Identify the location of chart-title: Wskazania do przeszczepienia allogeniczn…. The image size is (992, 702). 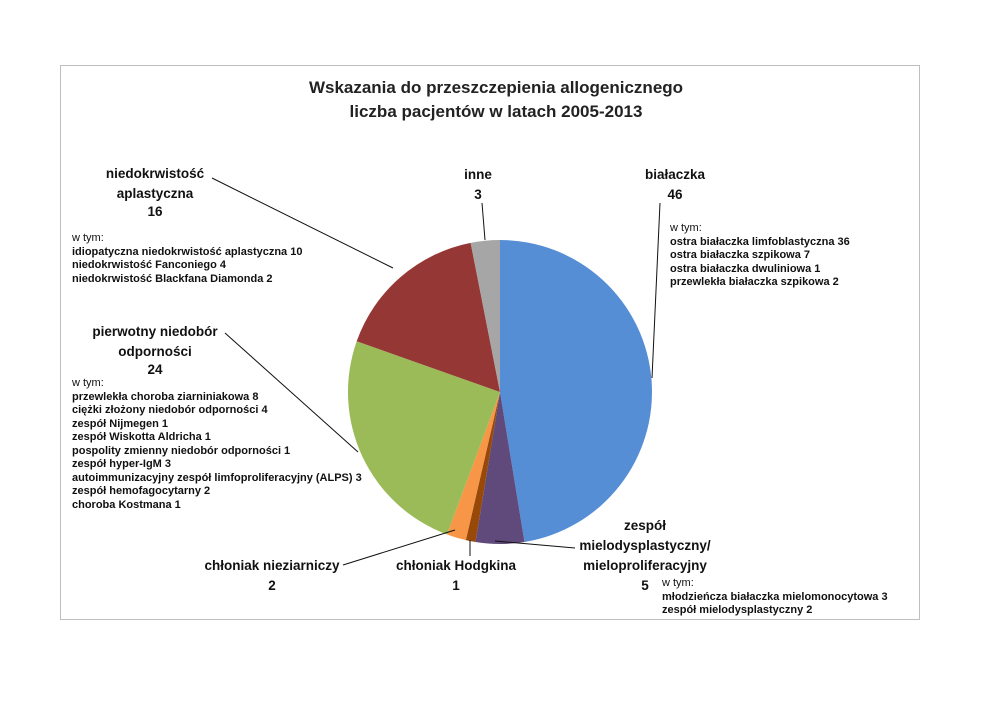
(496, 87).